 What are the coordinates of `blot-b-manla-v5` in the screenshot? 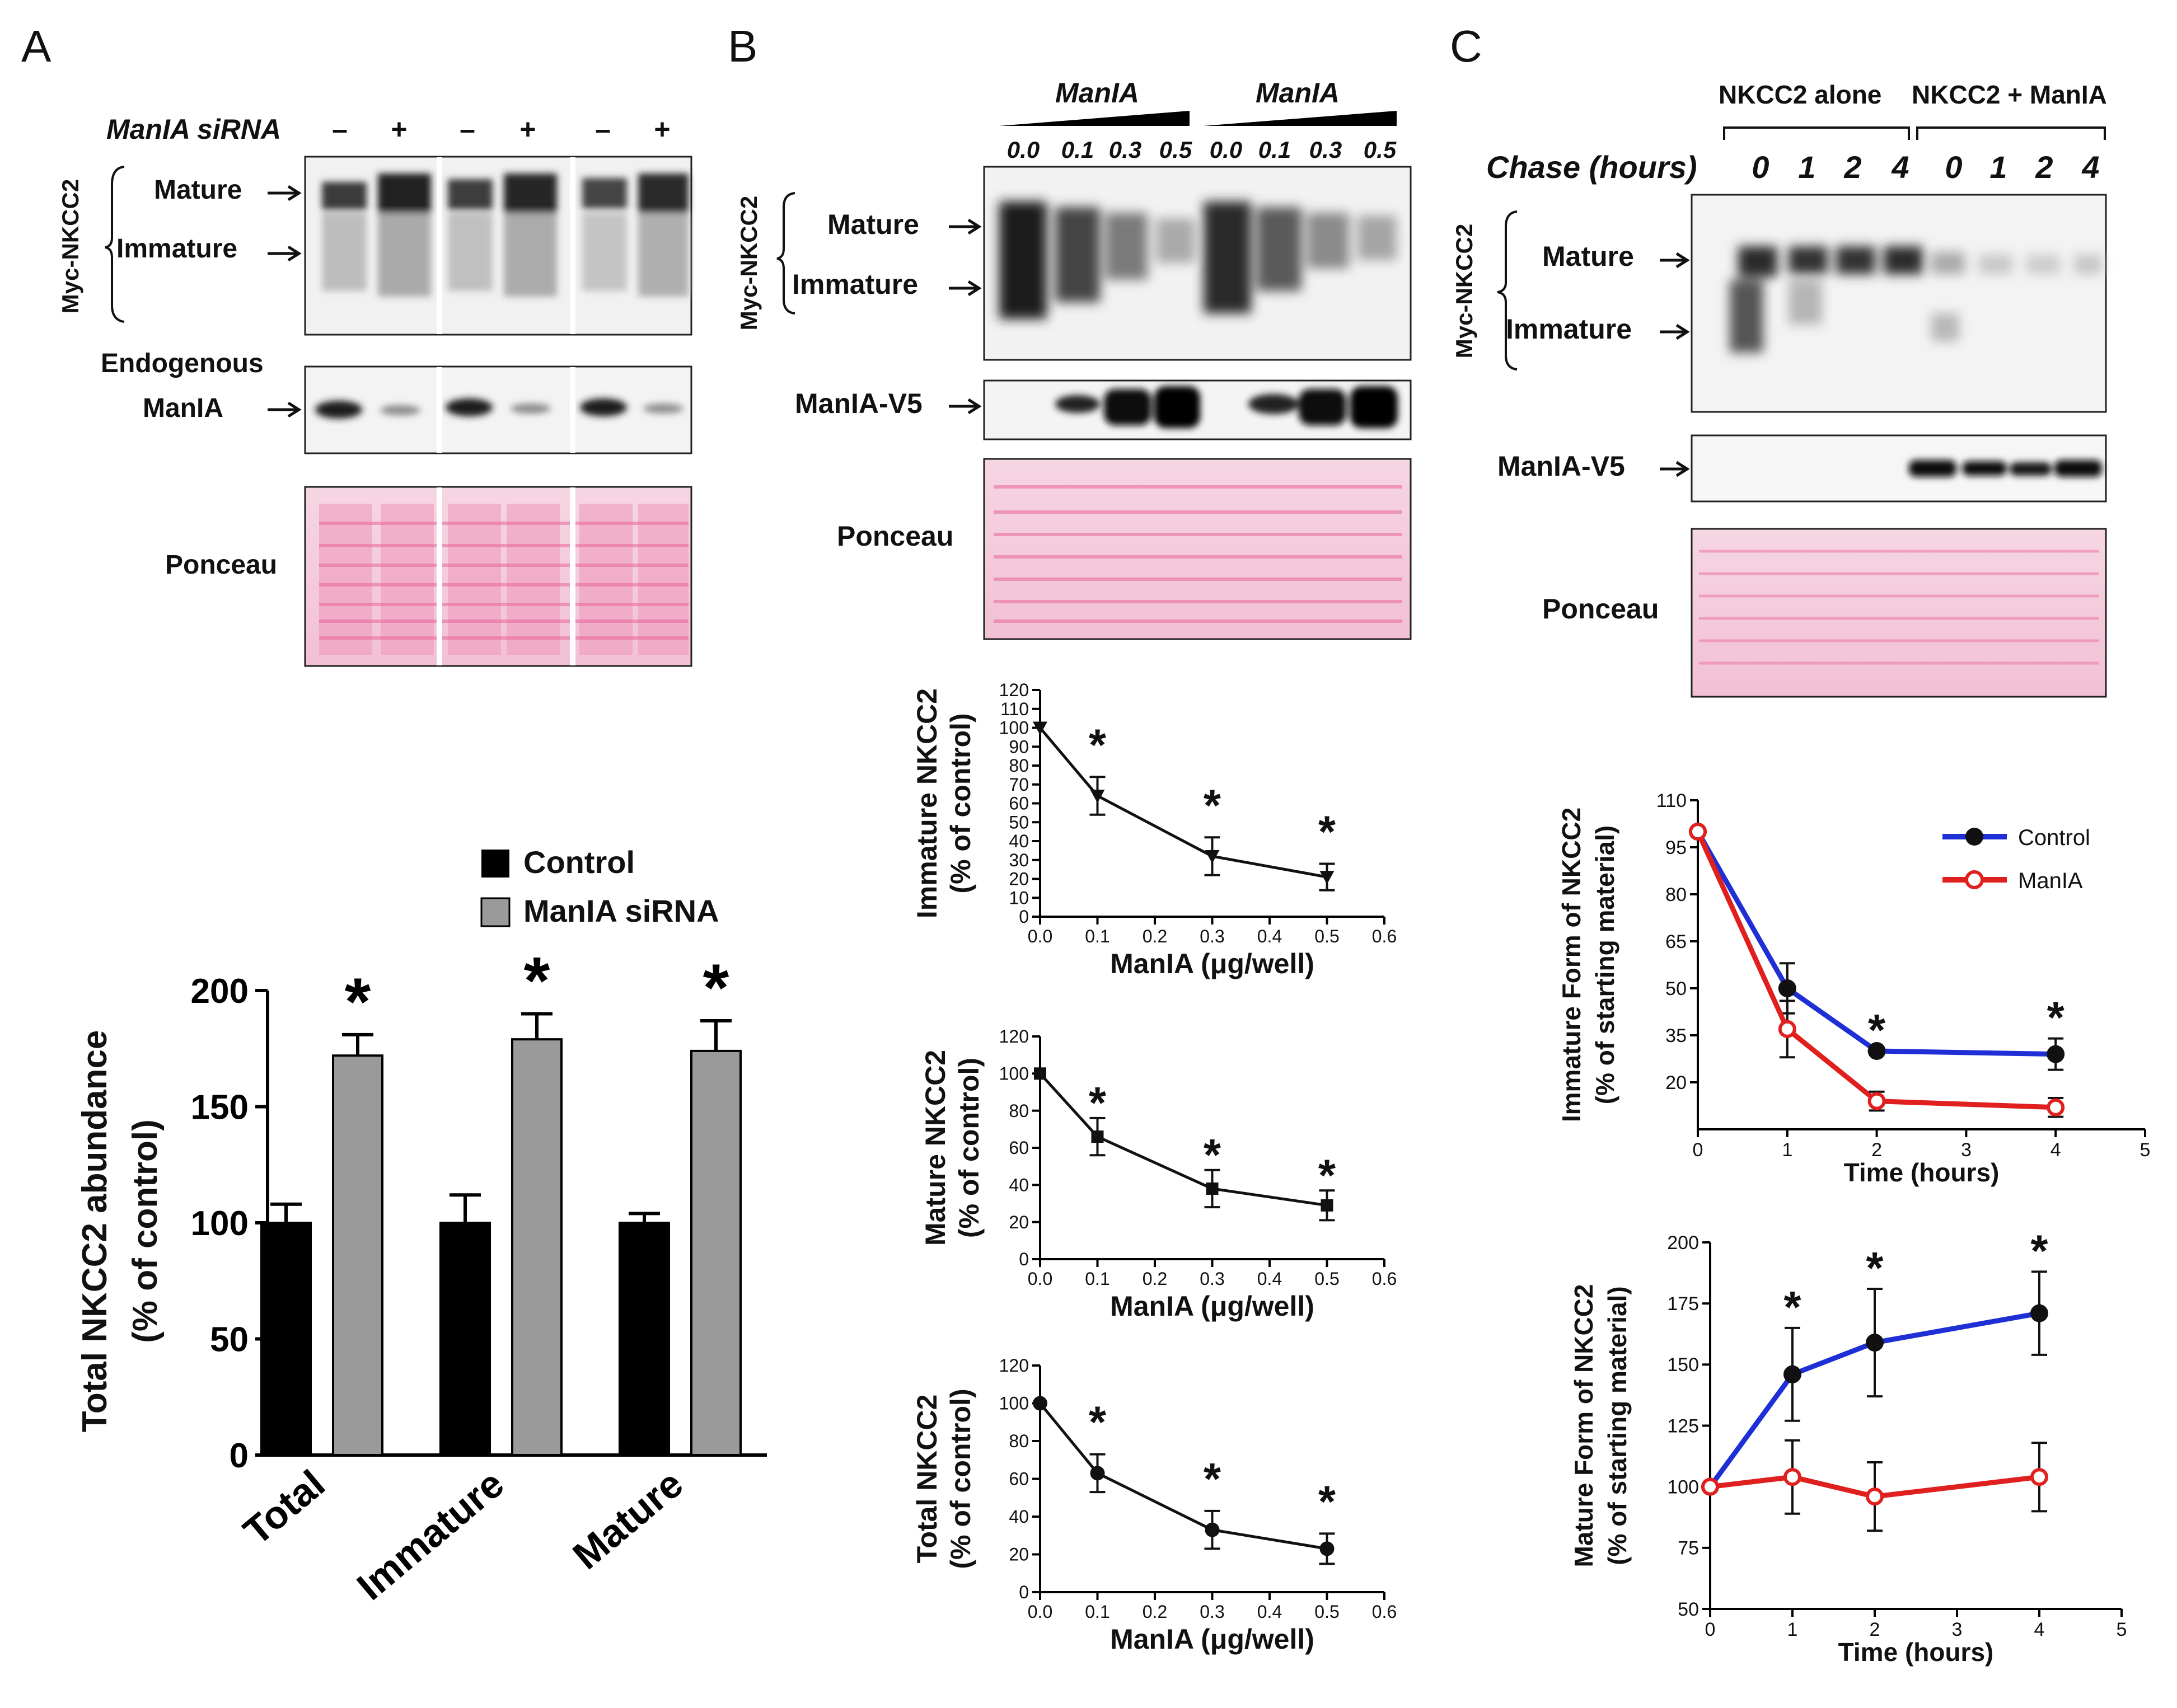 It's located at (1197, 409).